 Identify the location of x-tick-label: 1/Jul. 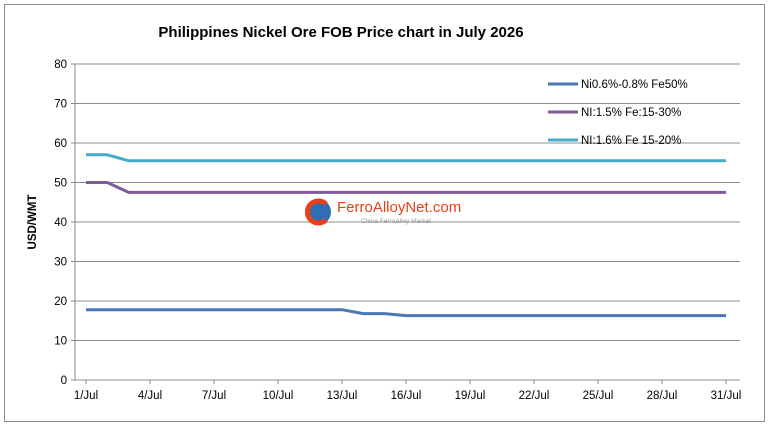
(86, 396).